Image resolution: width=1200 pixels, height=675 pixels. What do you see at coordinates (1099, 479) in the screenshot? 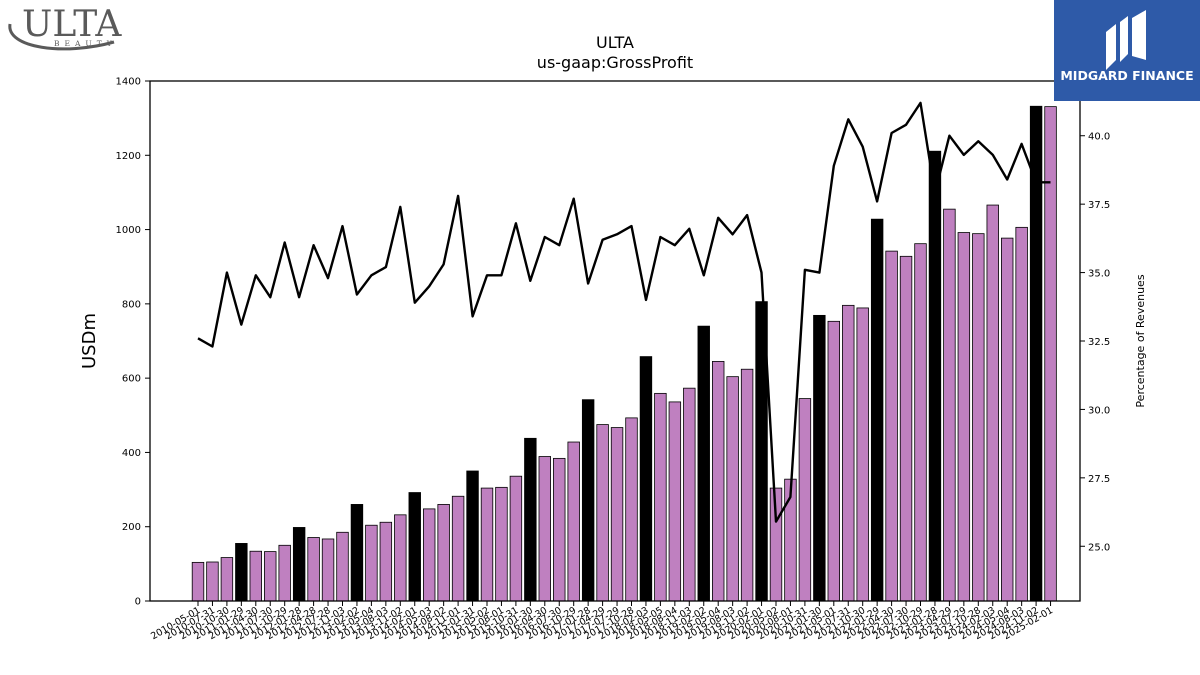
I see `y2-tick-label: 27.5` at bounding box center [1099, 479].